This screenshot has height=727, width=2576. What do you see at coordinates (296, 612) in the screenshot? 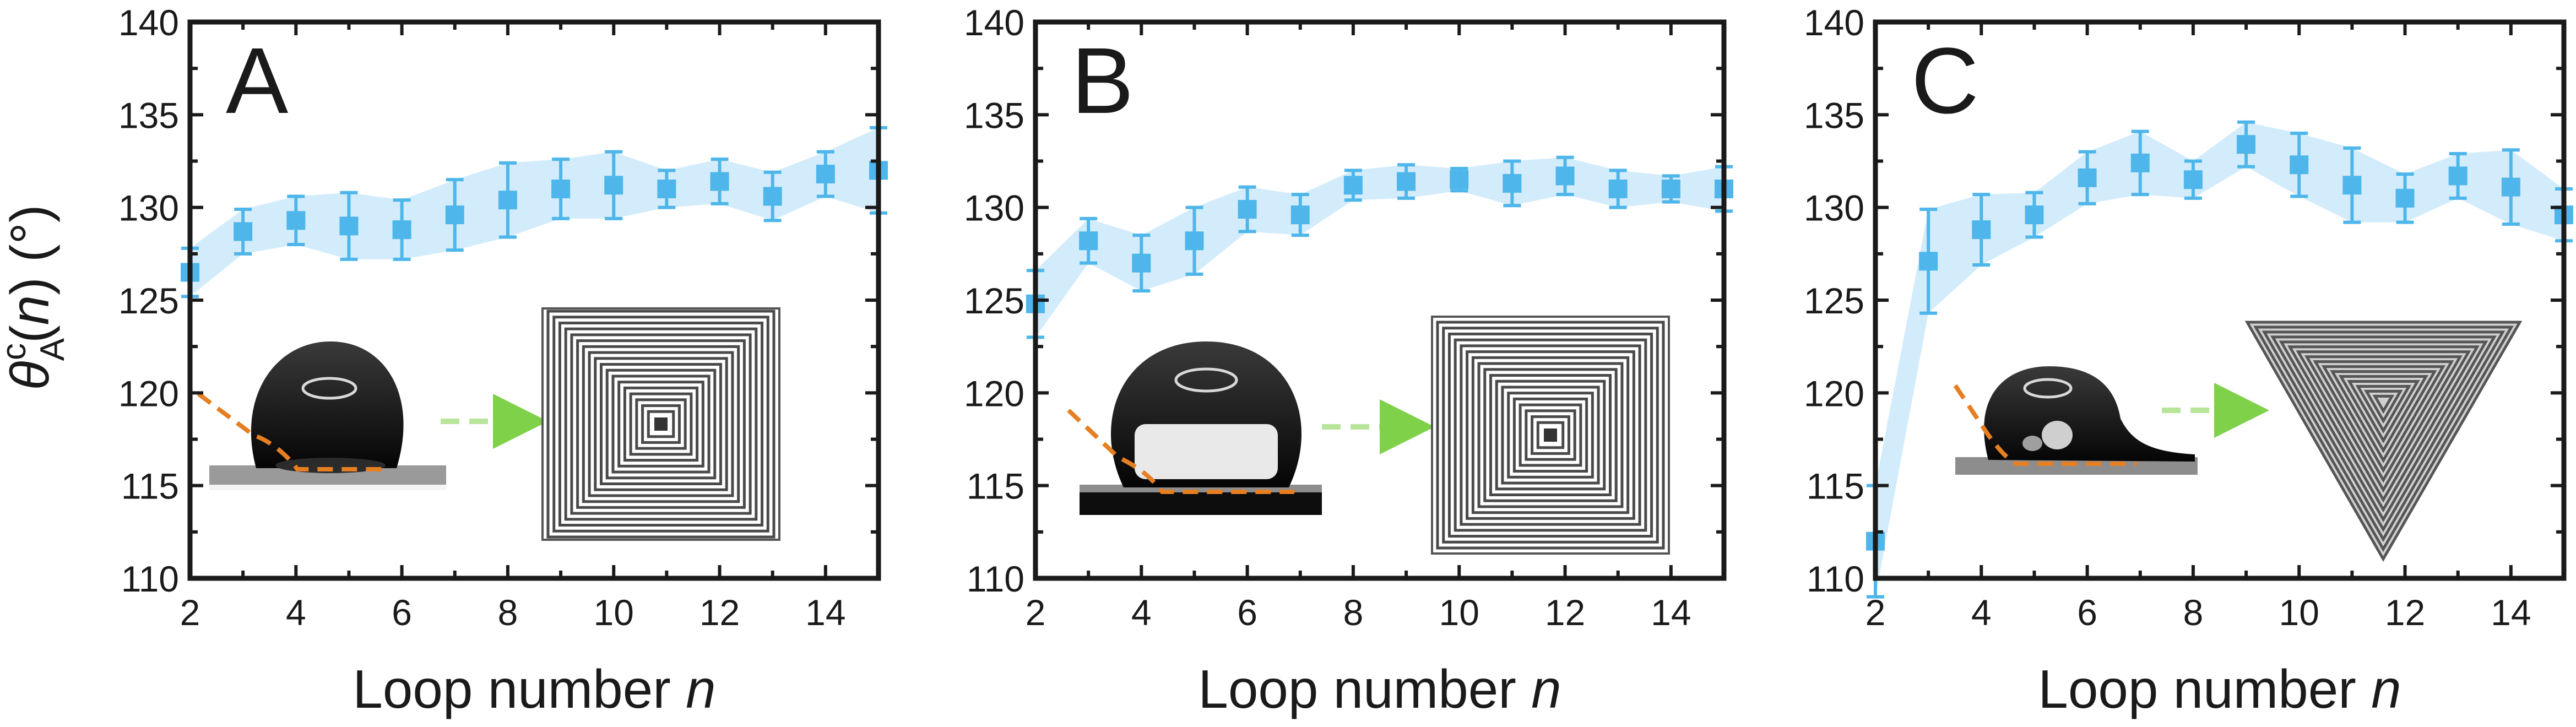
I see `panel-a-x-tick-label: 4` at bounding box center [296, 612].